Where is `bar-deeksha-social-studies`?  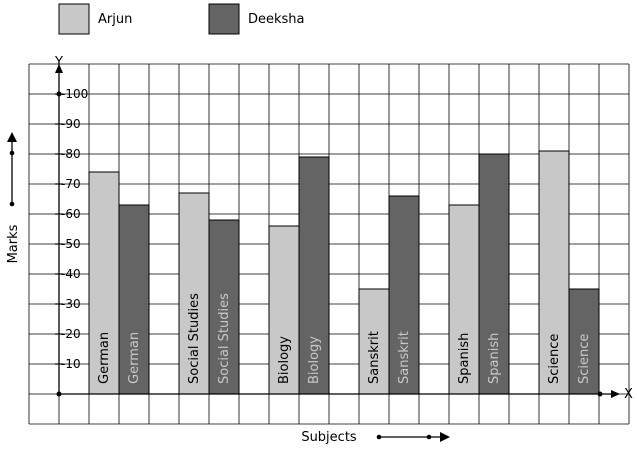
bar-deeksha-social-studies is located at coordinates (224, 307).